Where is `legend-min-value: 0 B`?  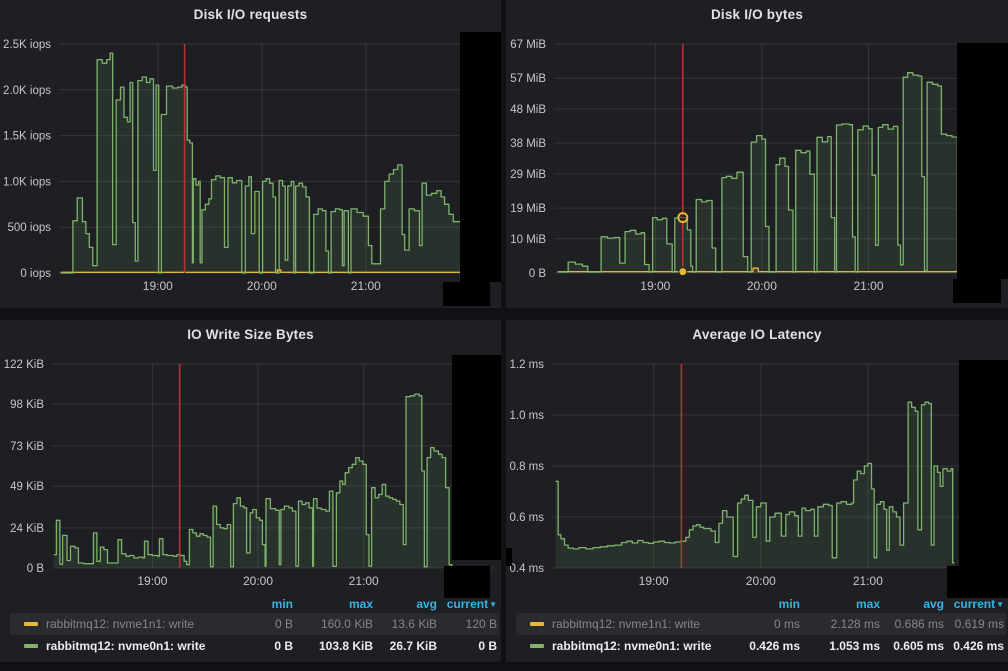 legend-min-value: 0 B is located at coordinates (283, 646).